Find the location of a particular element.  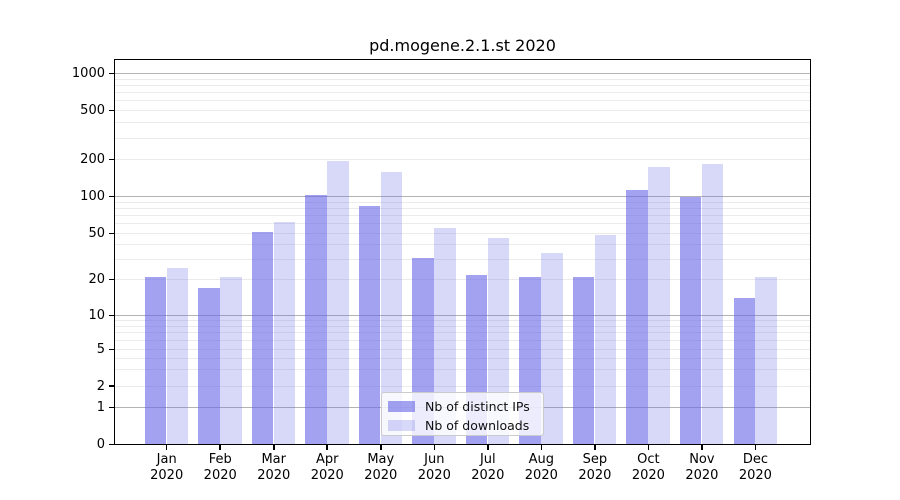

legend-label-downloads: Nb of downloads is located at coordinates (477, 426).